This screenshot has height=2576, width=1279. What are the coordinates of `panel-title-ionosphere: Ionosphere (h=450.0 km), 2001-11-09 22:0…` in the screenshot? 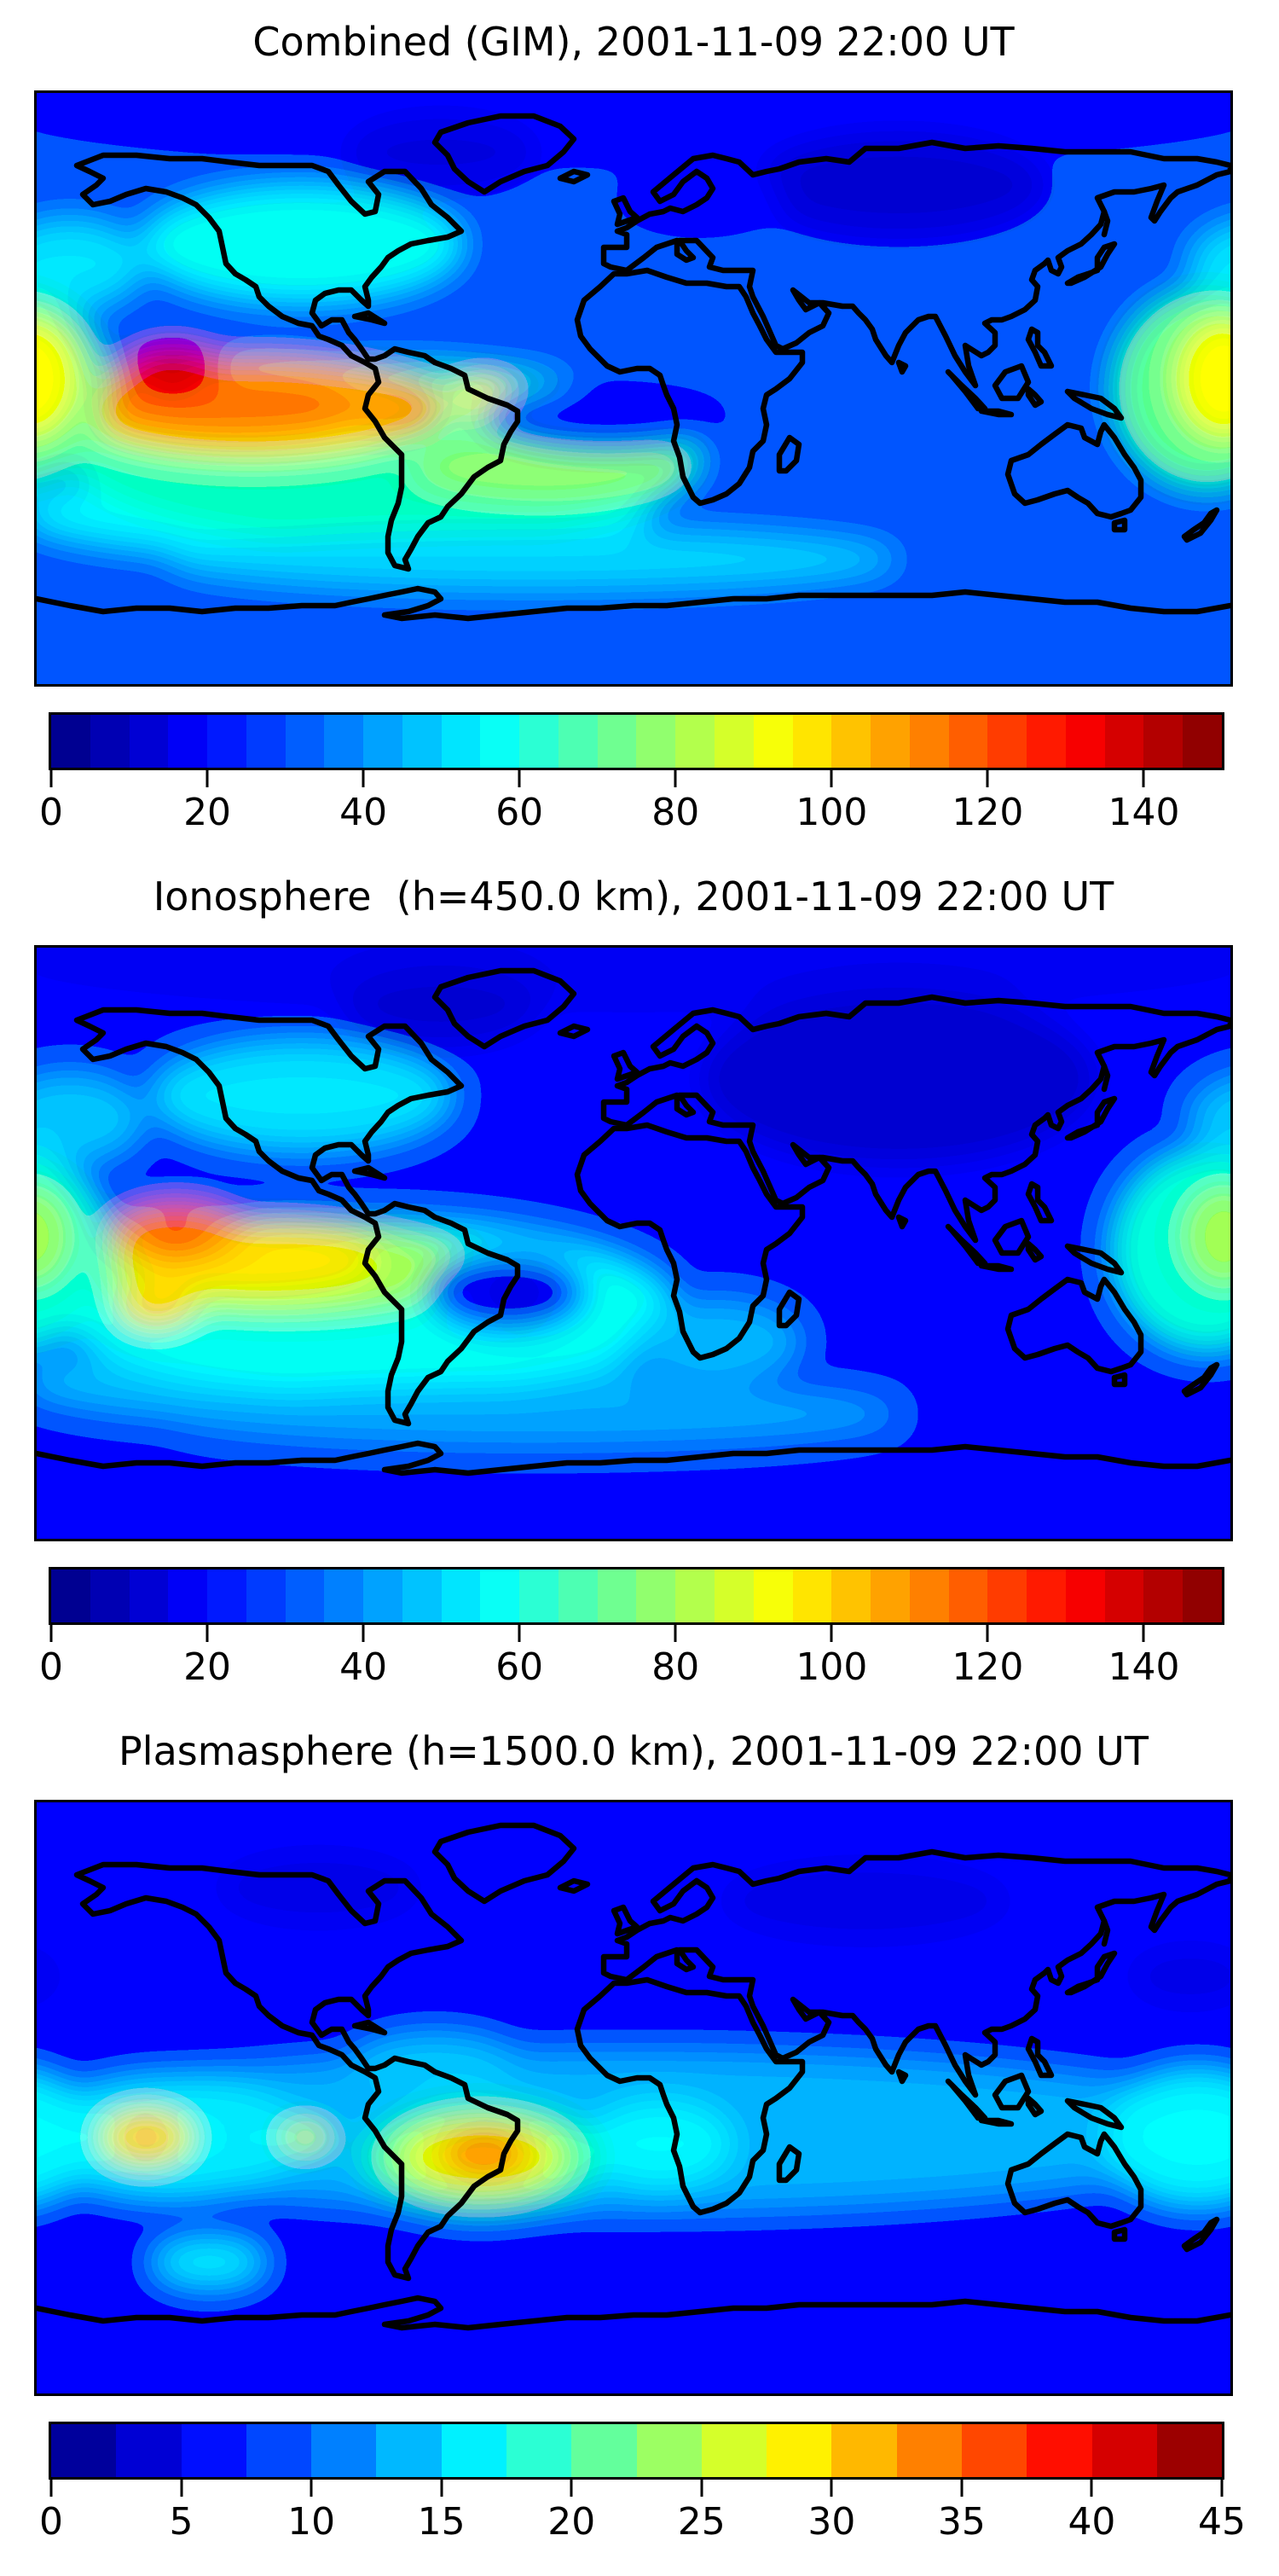 It's located at (633, 896).